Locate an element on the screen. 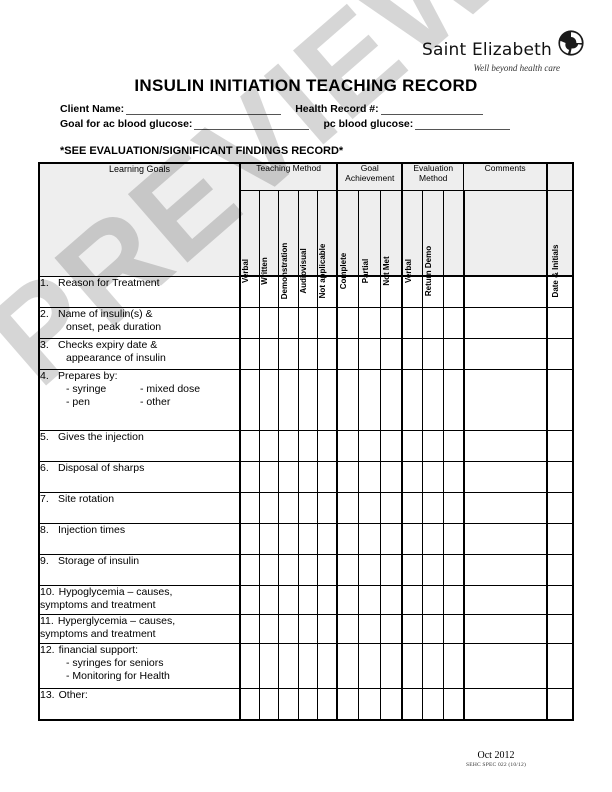 Image resolution: width=612 pixels, height=792 pixels. ac-glucose-input is located at coordinates (252, 124).